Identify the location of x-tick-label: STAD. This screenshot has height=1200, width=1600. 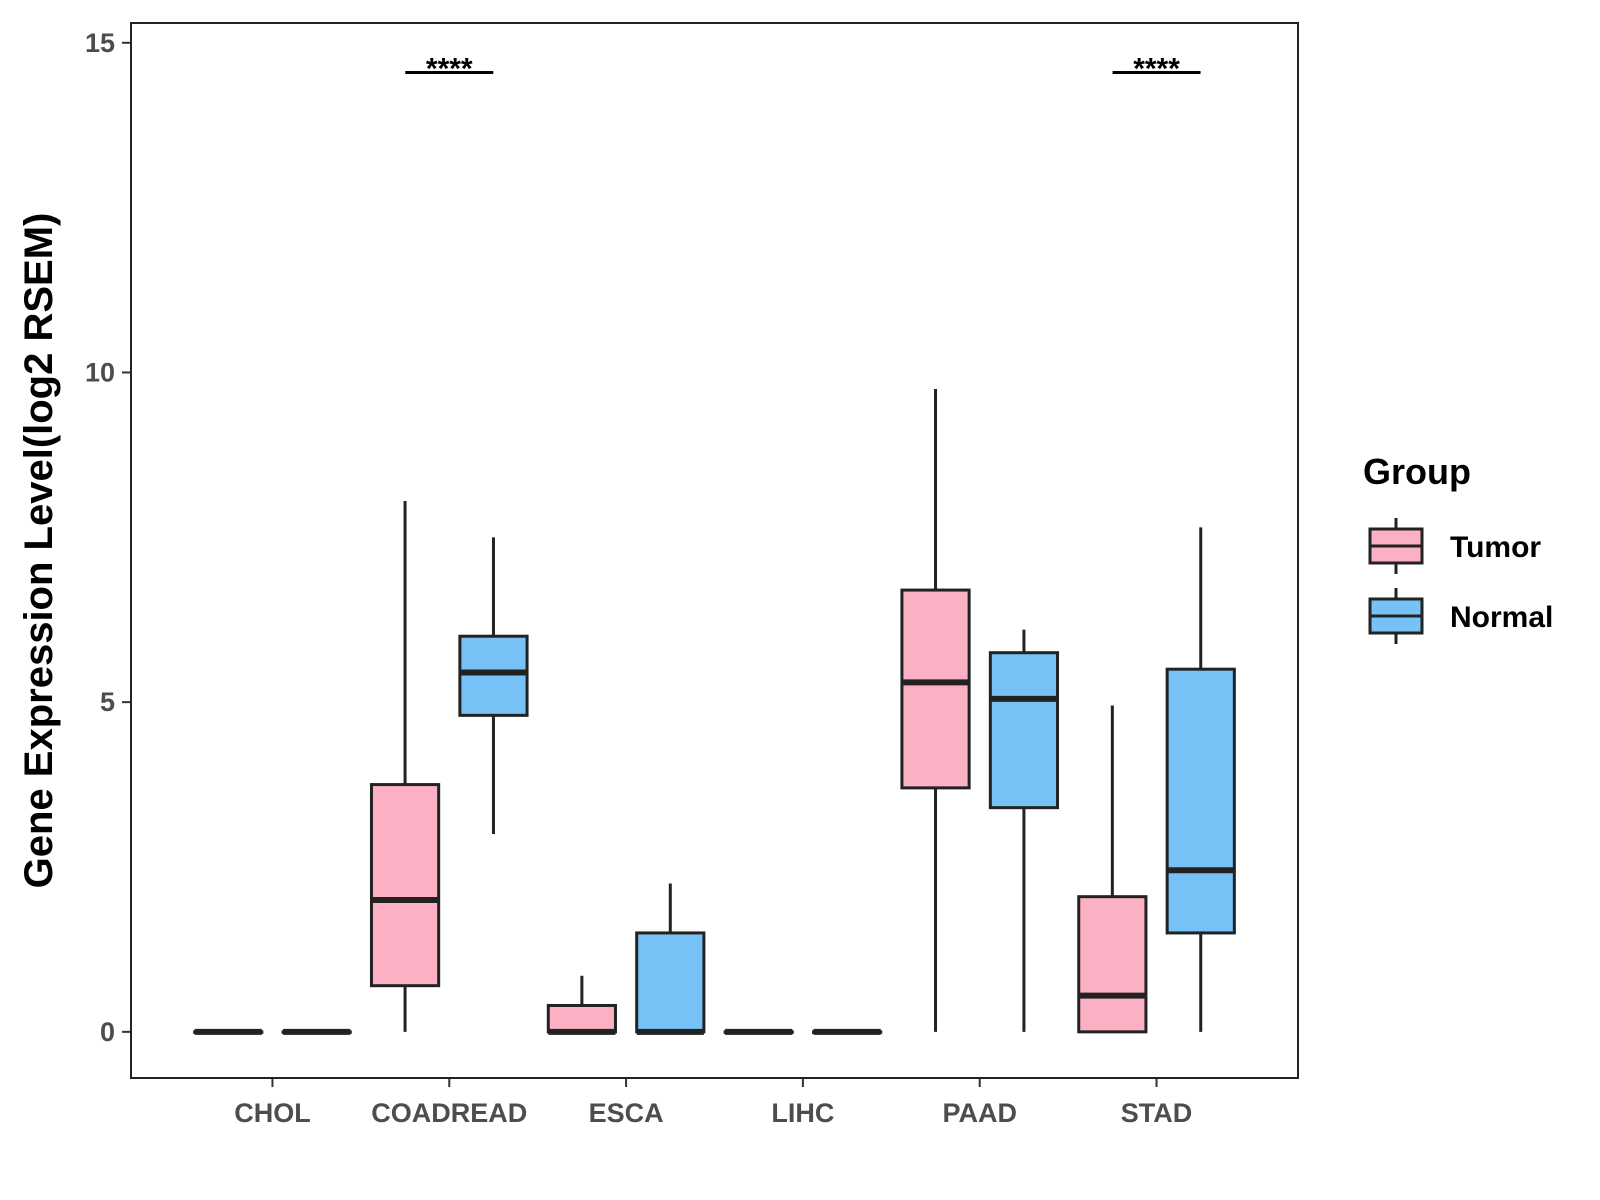
(1157, 1113).